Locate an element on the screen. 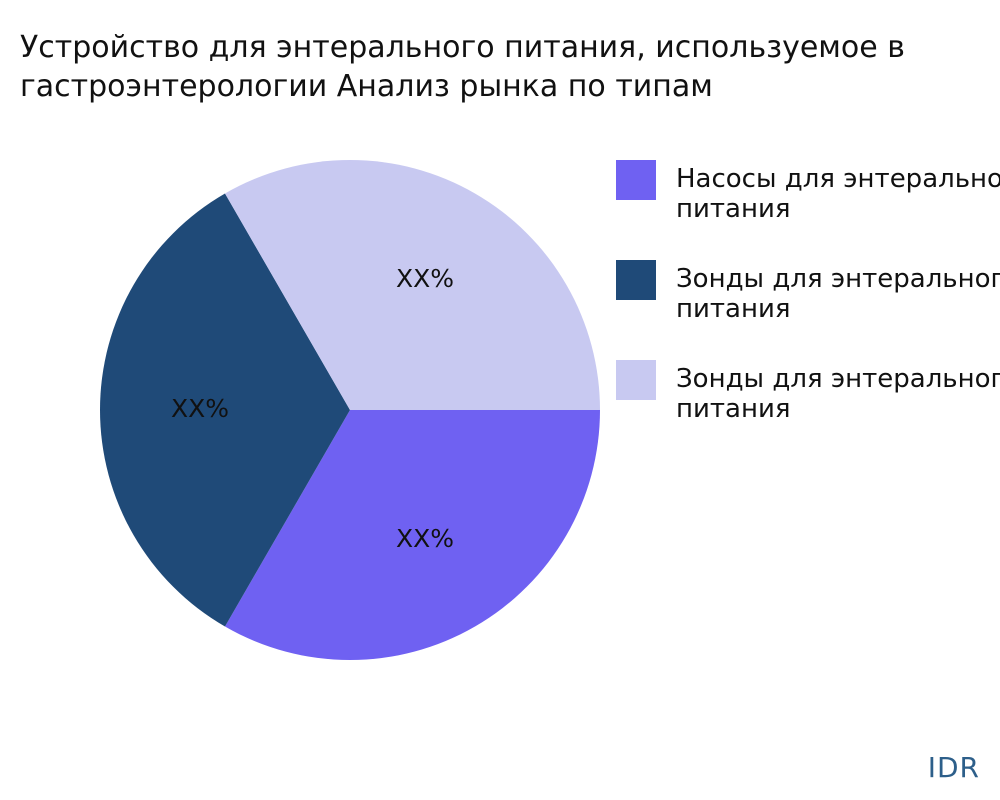 Image resolution: width=1000 pixels, height=800 pixels. legend-swatch-pumps is located at coordinates (636, 180).